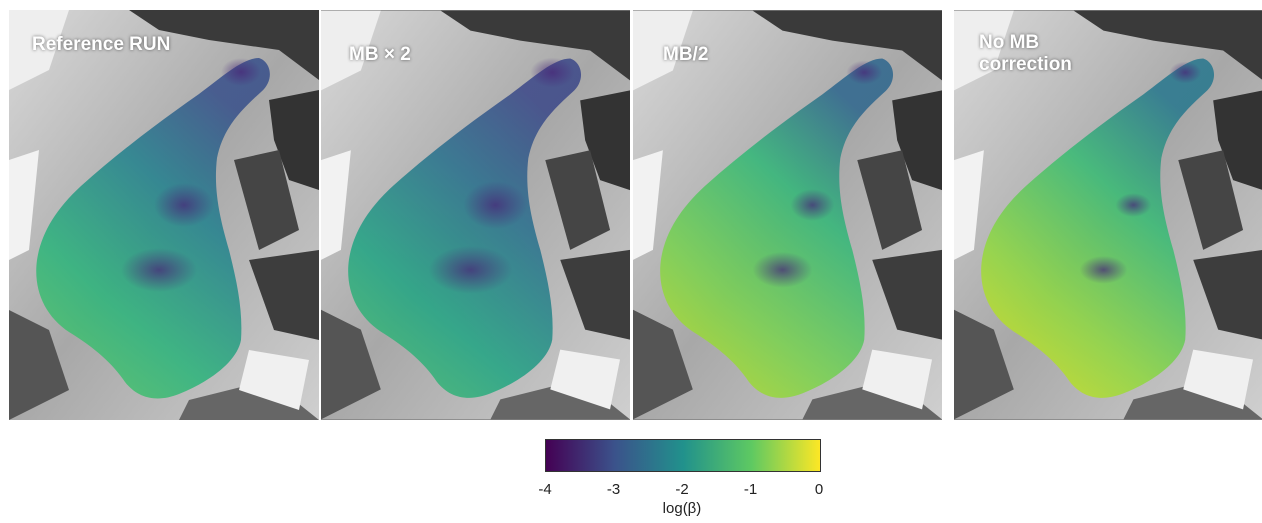 The width and height of the screenshot is (1262, 523). Describe the element at coordinates (101, 44) in the screenshot. I see `panel-label: Reference RUN` at that location.